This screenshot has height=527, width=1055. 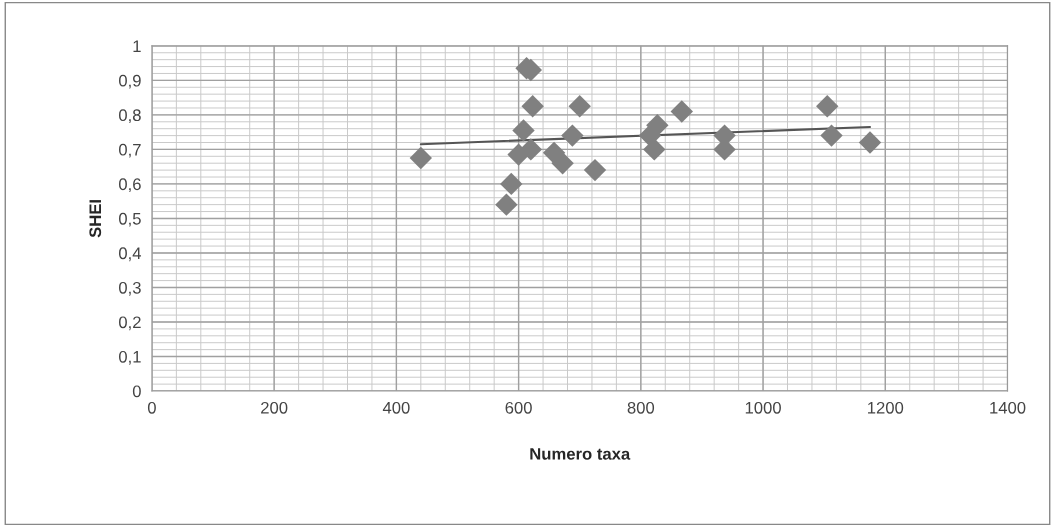 What do you see at coordinates (129, 288) in the screenshot?
I see `y-tick-label: 0,3` at bounding box center [129, 288].